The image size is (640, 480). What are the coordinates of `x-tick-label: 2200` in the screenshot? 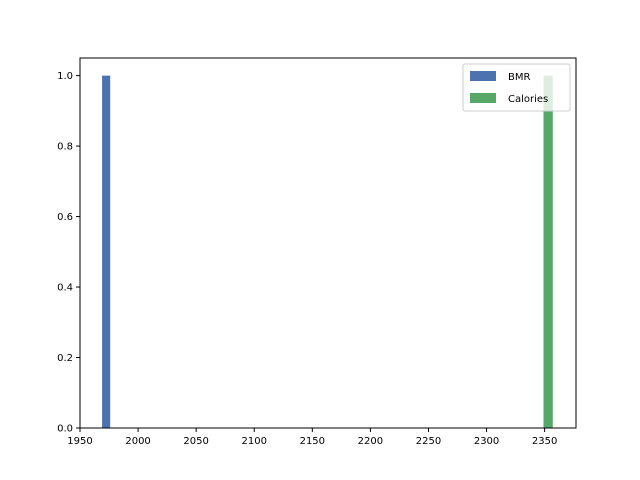 It's located at (370, 441).